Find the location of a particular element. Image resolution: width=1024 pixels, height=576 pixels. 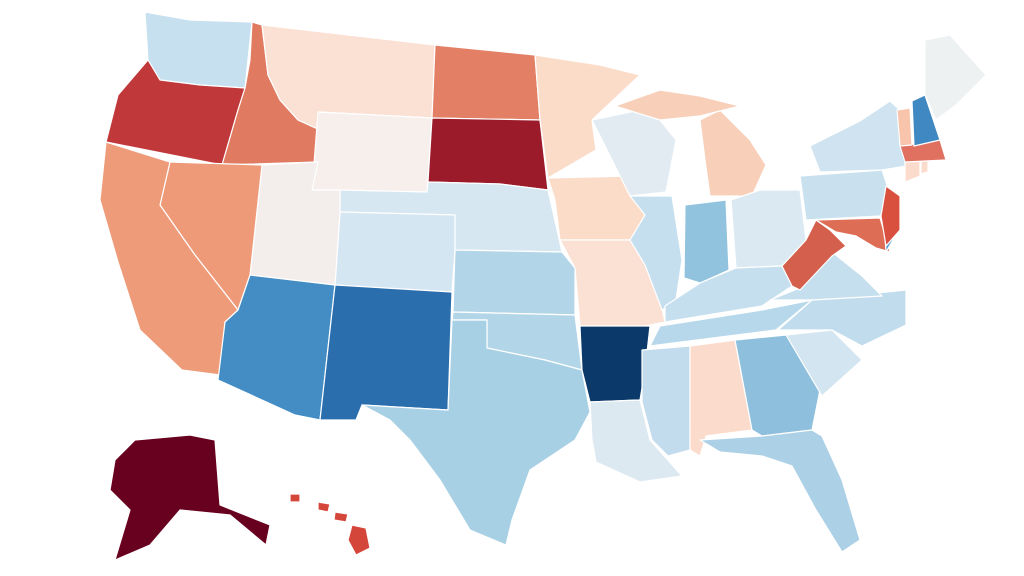

state-nj is located at coordinates (890, 216).